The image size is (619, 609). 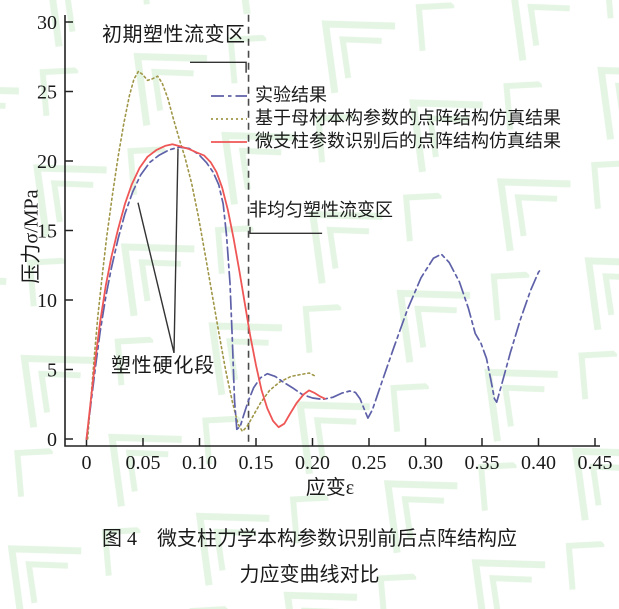 I want to click on figure-caption: 图 4 微支柱力学本构参数识别前后点阵结构应 力应变曲线对比, so click(x=309, y=557).